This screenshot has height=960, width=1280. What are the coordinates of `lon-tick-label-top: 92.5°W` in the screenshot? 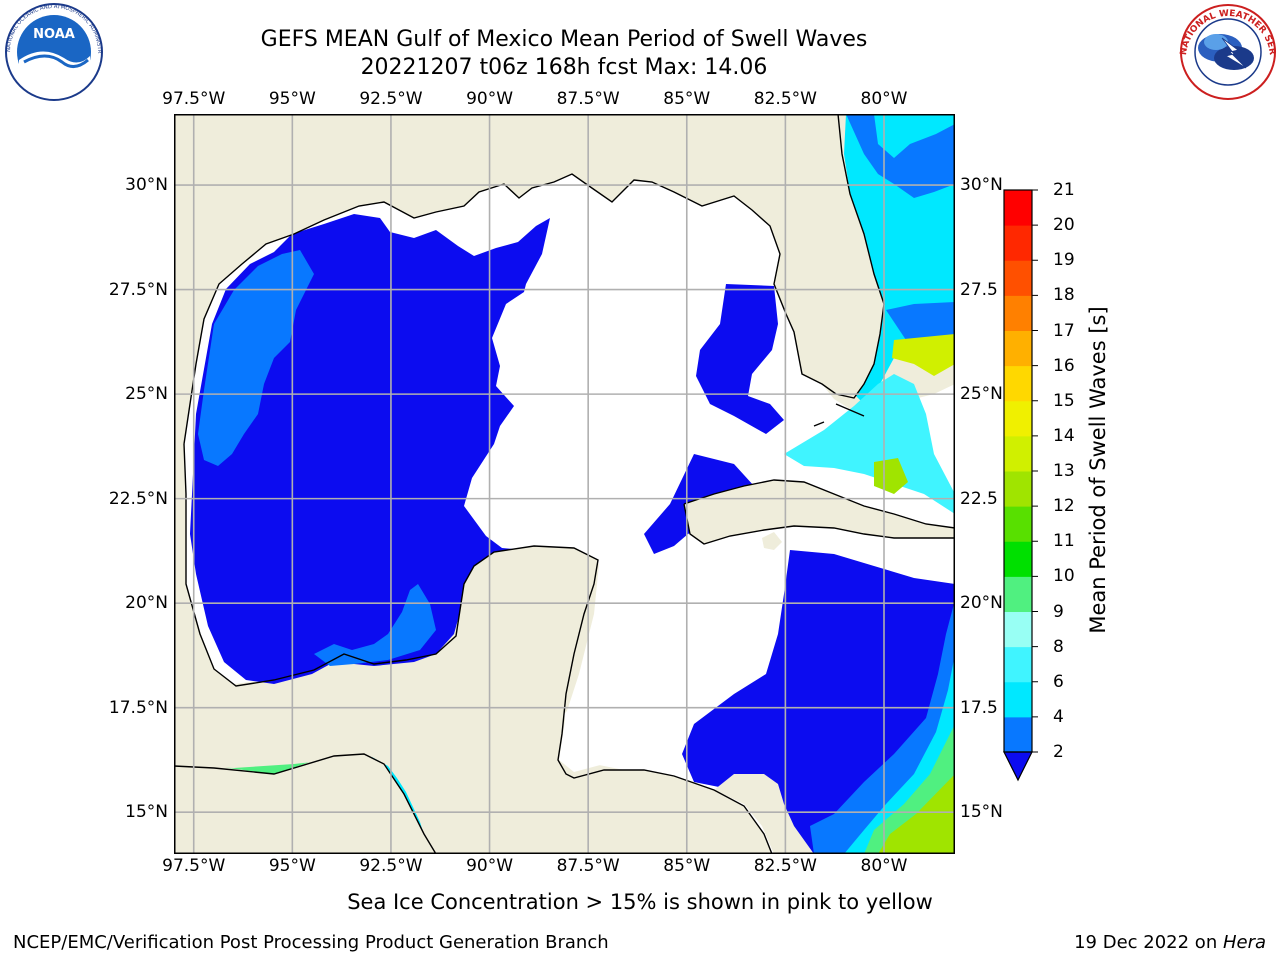 It's located at (391, 99).